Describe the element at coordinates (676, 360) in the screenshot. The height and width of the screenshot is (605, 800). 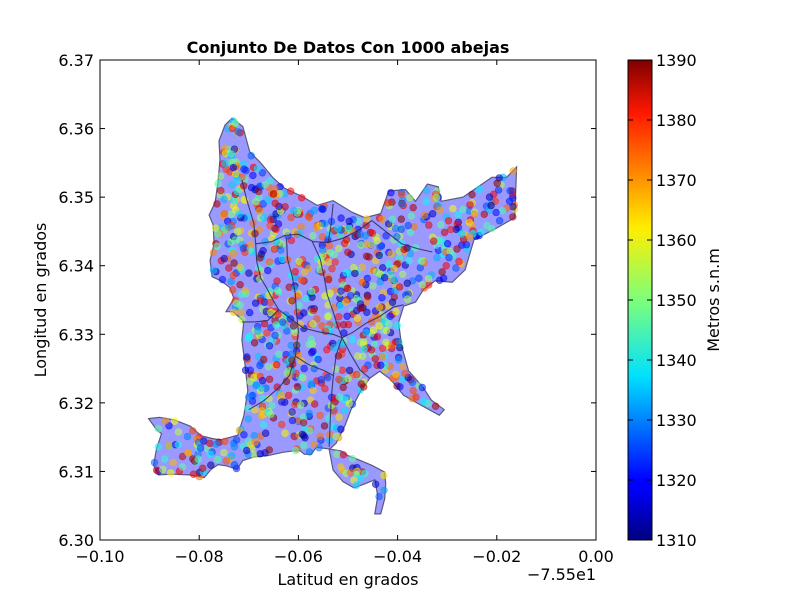
I see `colorbar-tick-label: 1340` at that location.